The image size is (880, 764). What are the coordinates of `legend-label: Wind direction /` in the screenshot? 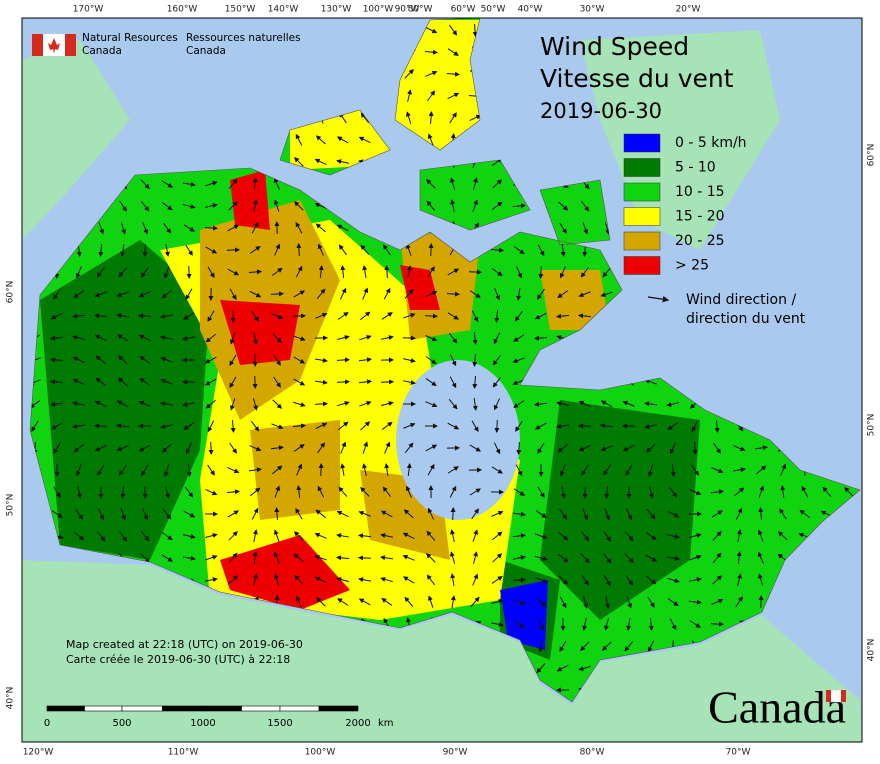 It's located at (741, 300).